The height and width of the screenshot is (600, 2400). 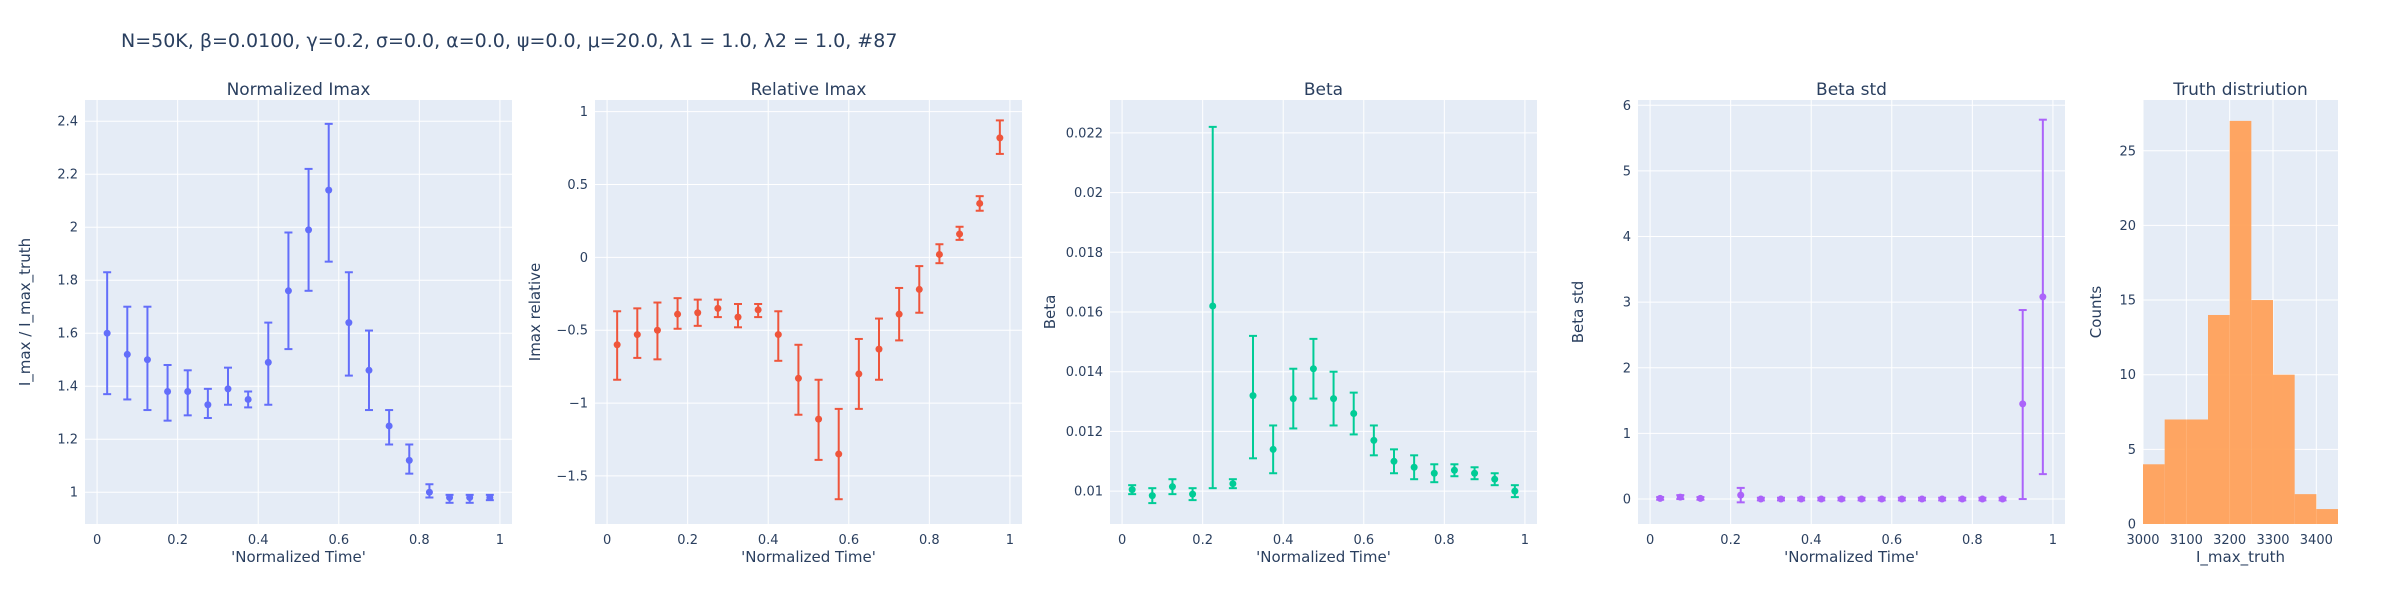 I want to click on y-axis-label: I_max / I_max_truth, so click(x=25, y=312).